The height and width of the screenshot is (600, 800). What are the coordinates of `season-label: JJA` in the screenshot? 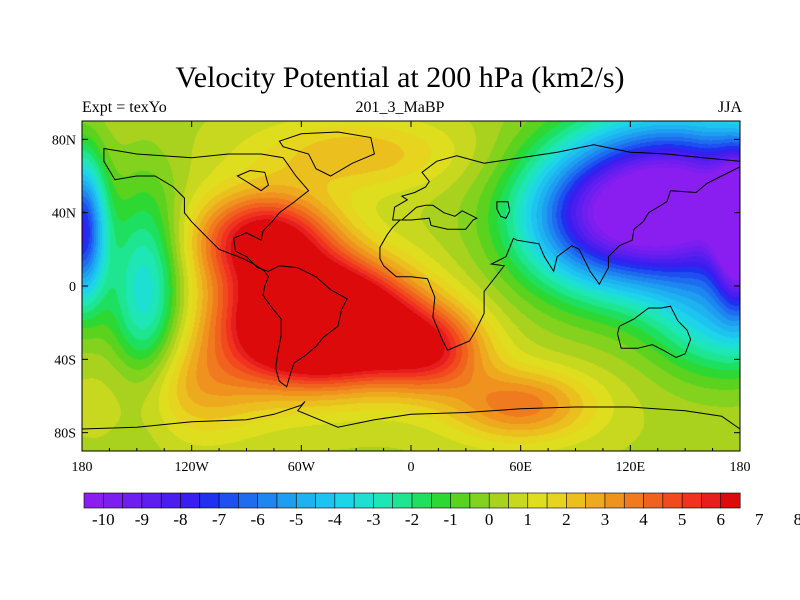 It's located at (729, 107).